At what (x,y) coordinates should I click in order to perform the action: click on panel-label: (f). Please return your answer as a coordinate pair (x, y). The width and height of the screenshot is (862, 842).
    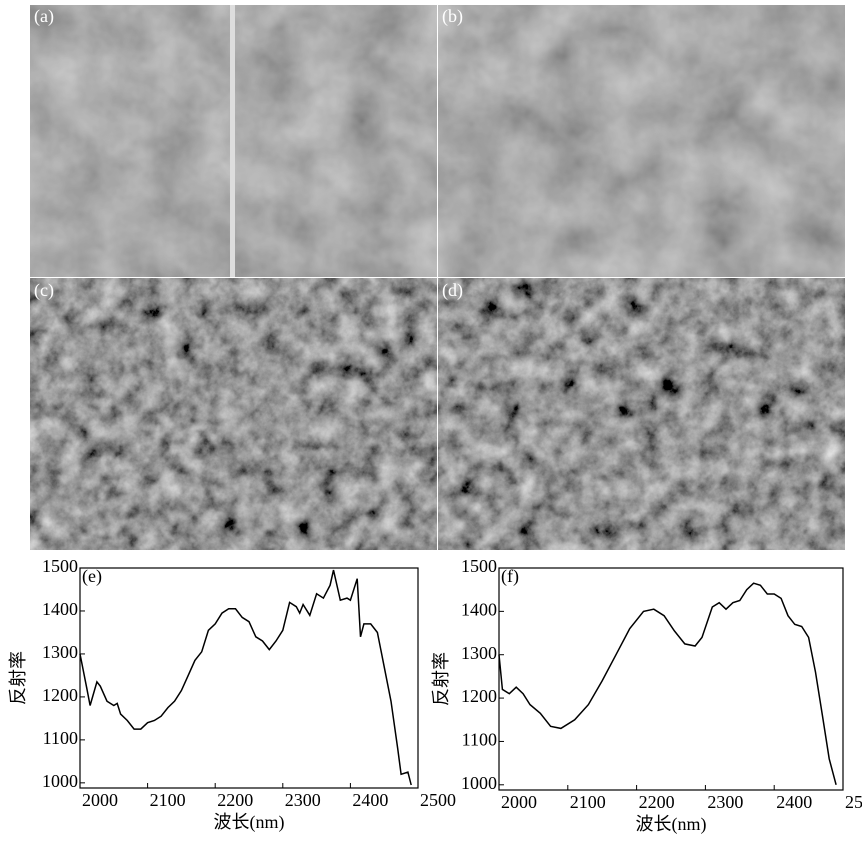
    Looking at the image, I should click on (510, 576).